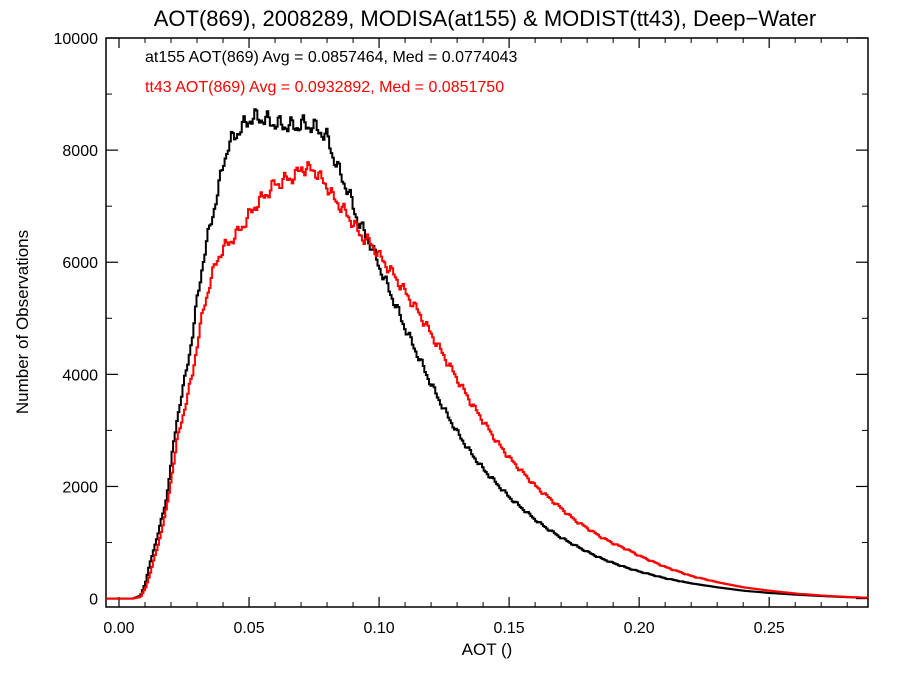 The height and width of the screenshot is (675, 900). What do you see at coordinates (509, 628) in the screenshot?
I see `x-tick-label: 0.15` at bounding box center [509, 628].